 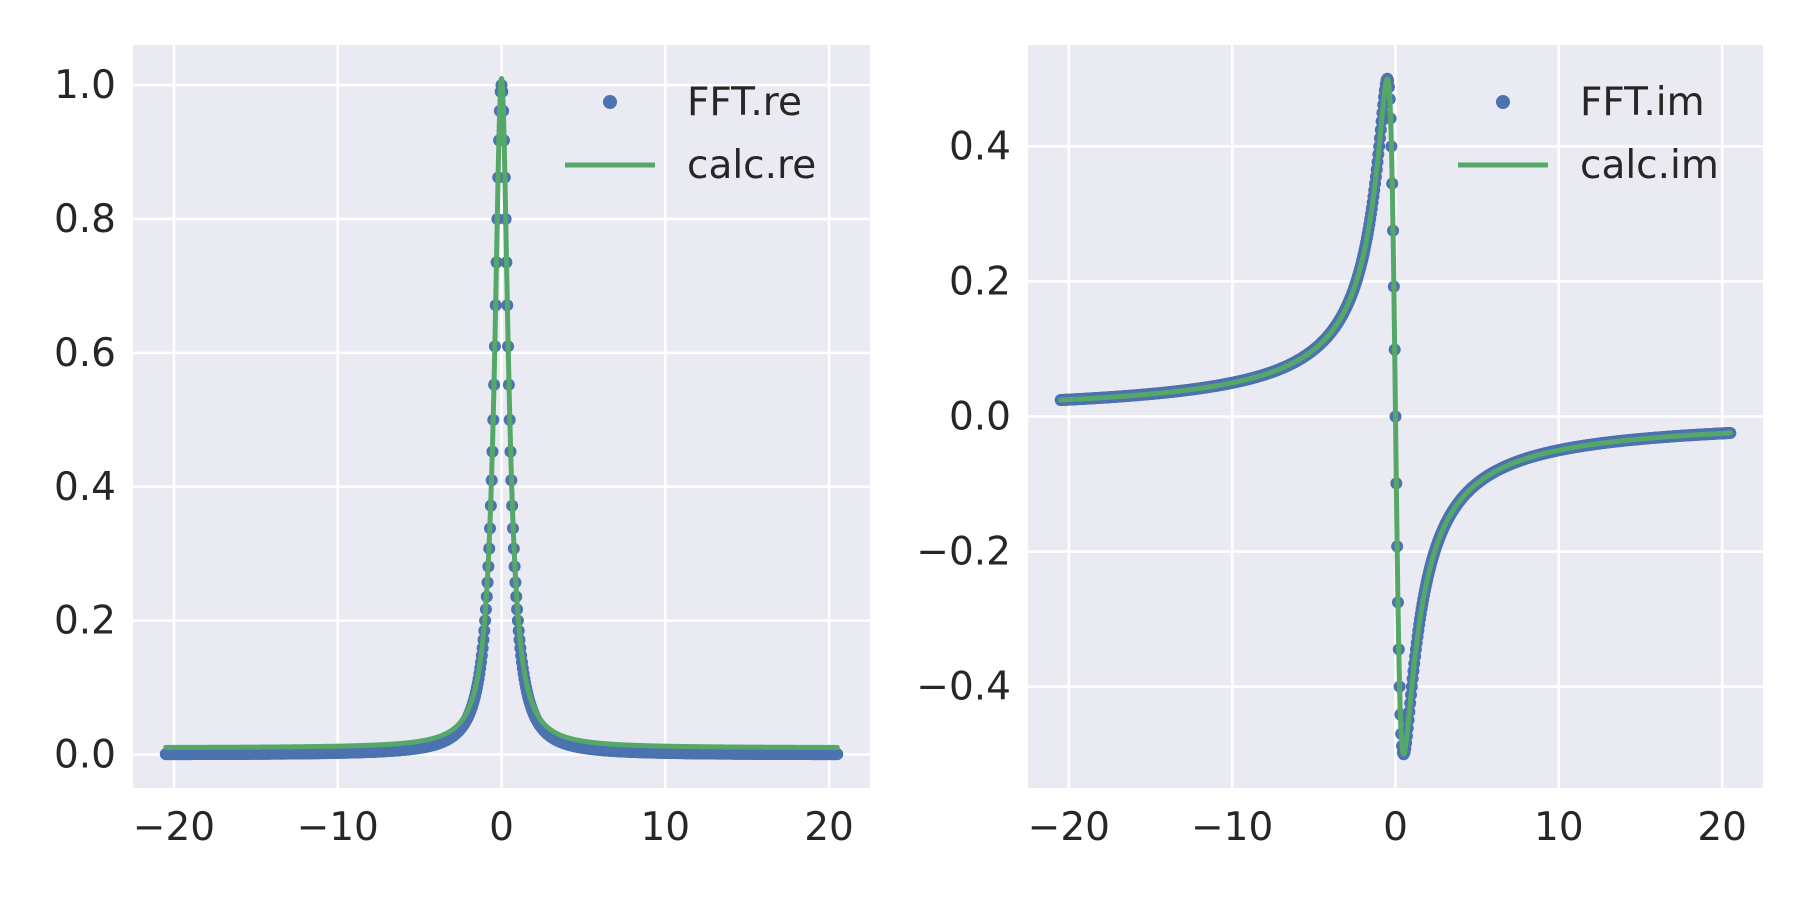 What do you see at coordinates (85, 219) in the screenshot?
I see `y-tick-label: 0.8` at bounding box center [85, 219].